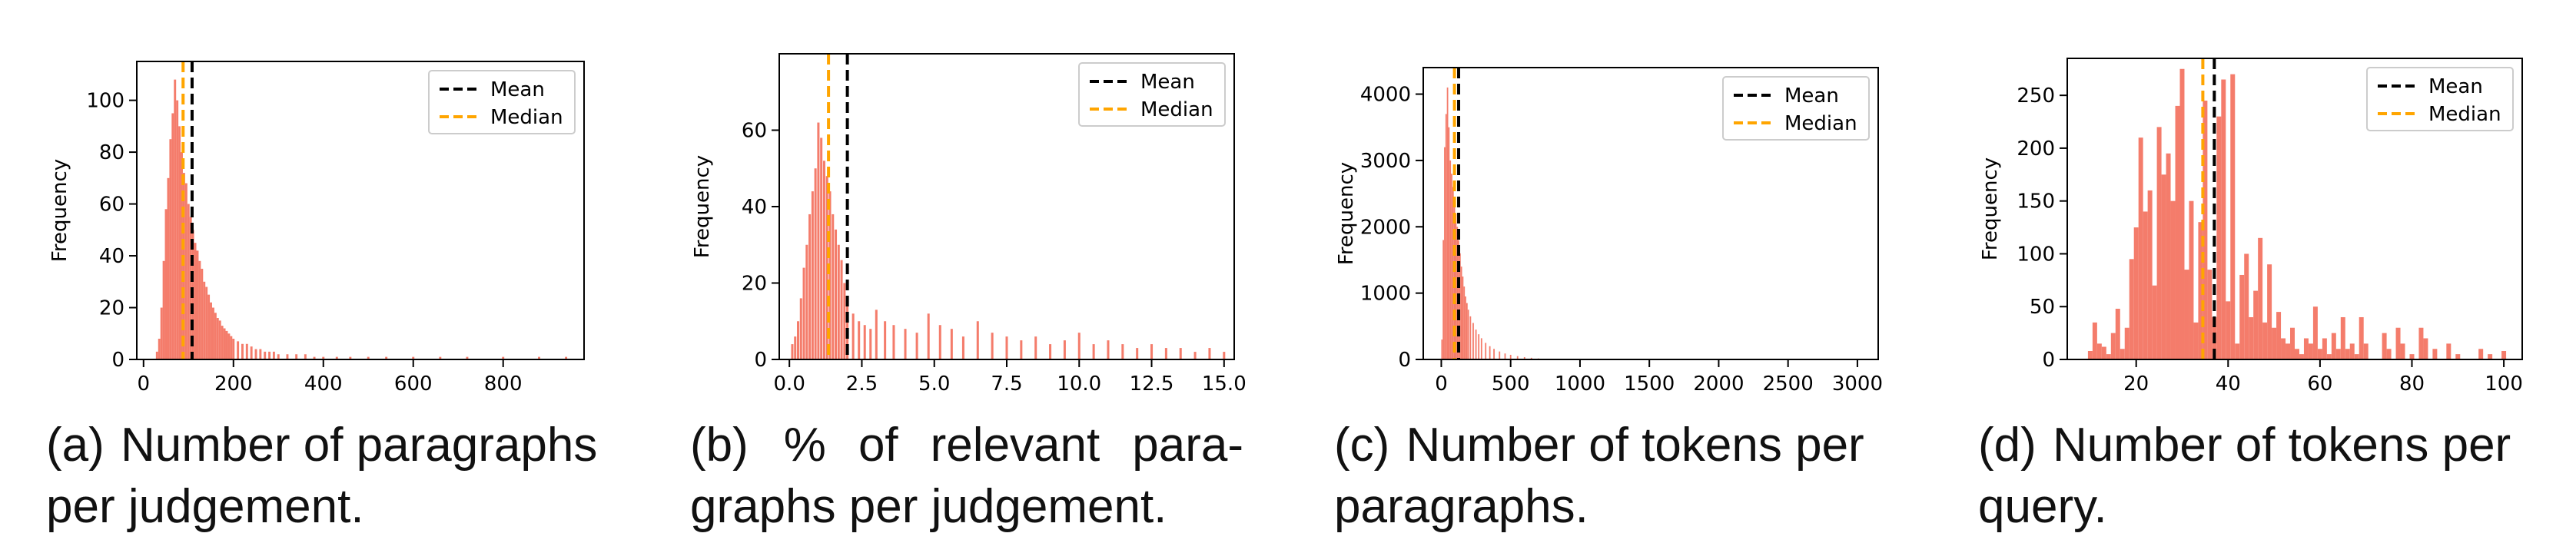 The height and width of the screenshot is (553, 2576). What do you see at coordinates (111, 206) in the screenshot?
I see `y-tick-label: 60` at bounding box center [111, 206].